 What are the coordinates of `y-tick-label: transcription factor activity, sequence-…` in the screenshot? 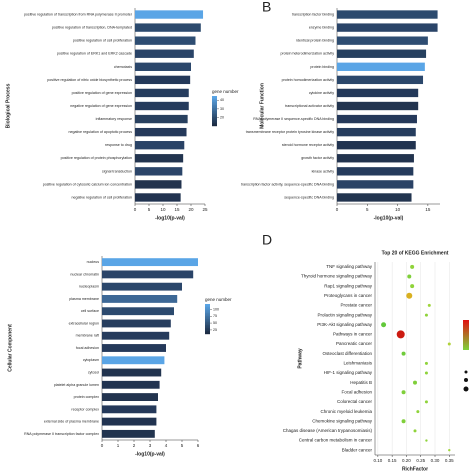 It's located at (287, 184).